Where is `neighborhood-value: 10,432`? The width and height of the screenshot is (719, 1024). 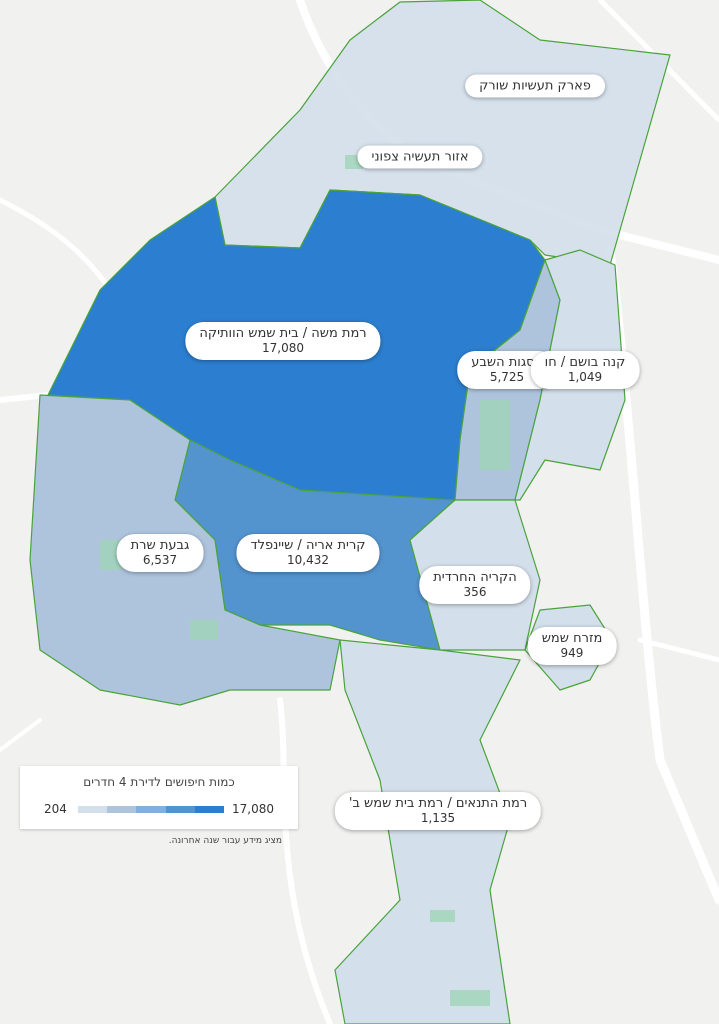
neighborhood-value: 10,432 is located at coordinates (308, 560).